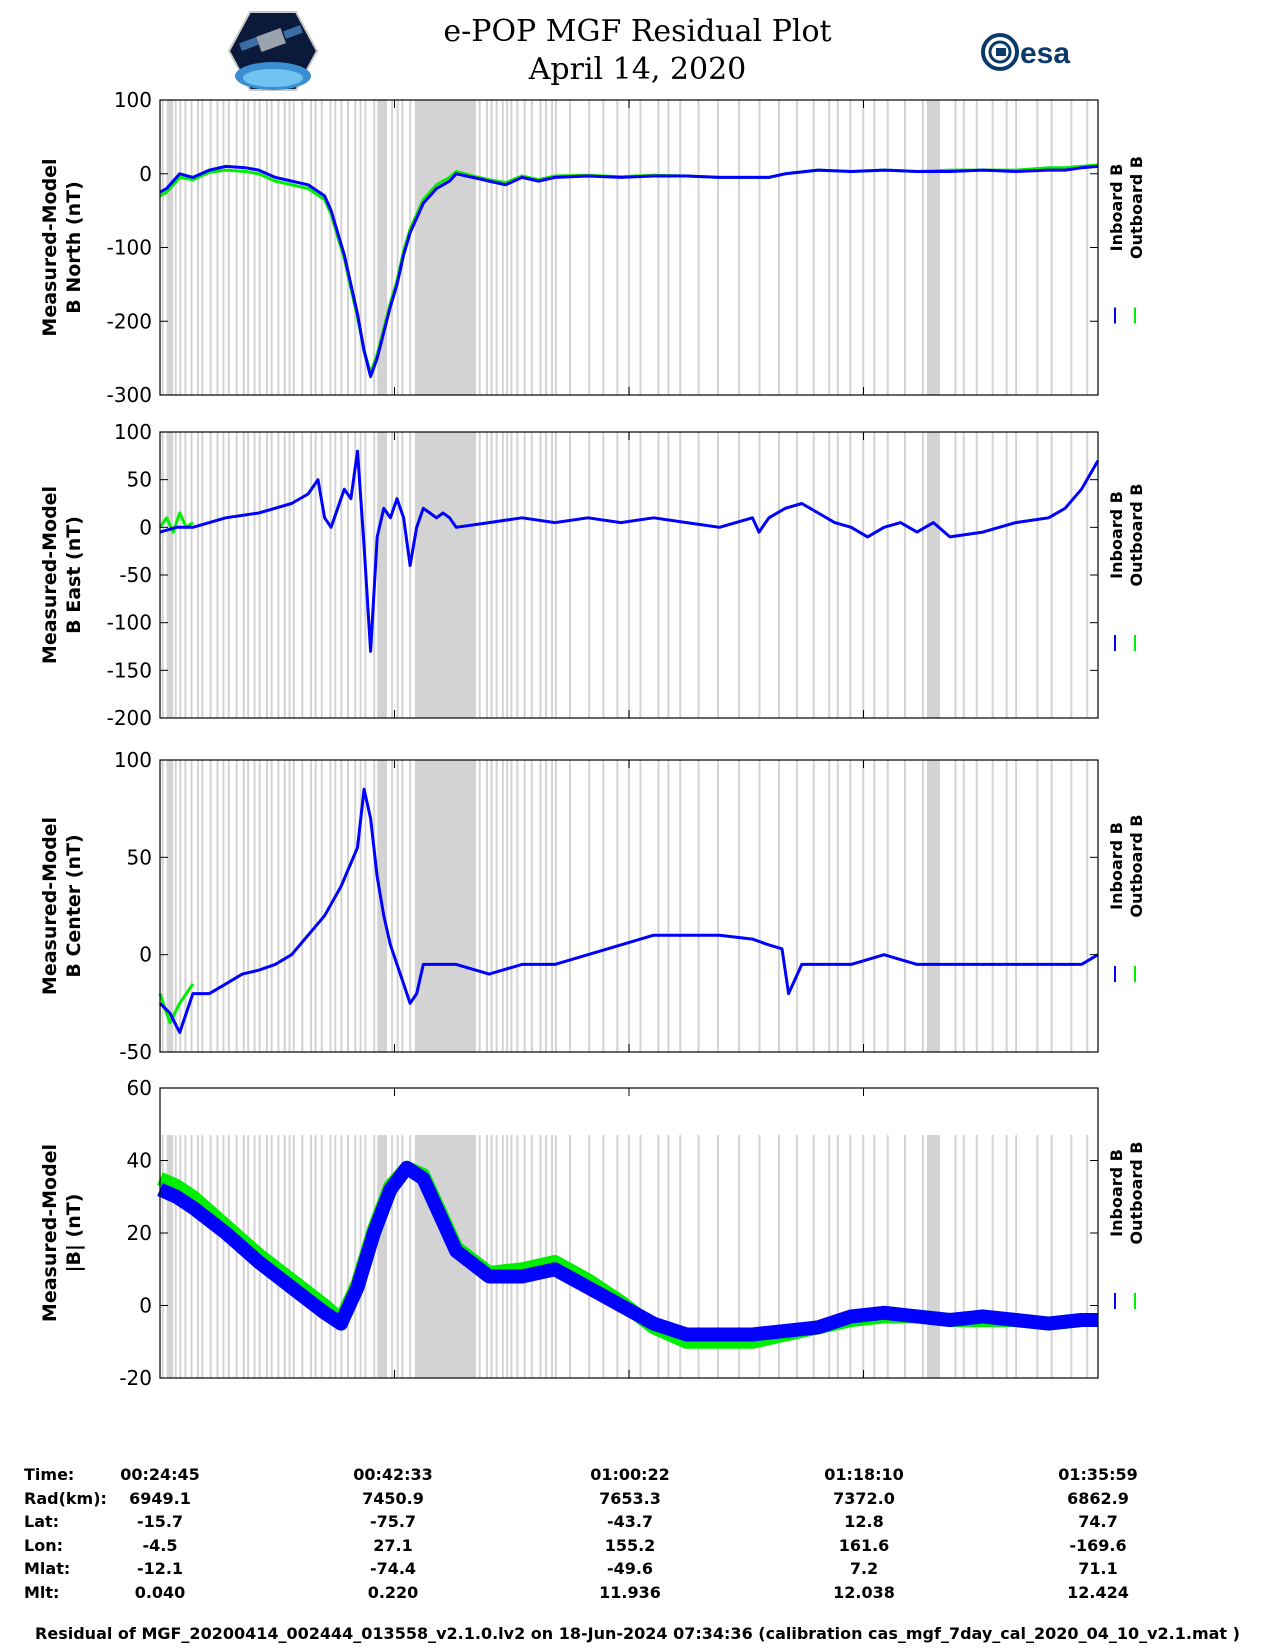 The image size is (1275, 1650). Describe the element at coordinates (139, 1088) in the screenshot. I see `y-tick-label: 60` at that location.